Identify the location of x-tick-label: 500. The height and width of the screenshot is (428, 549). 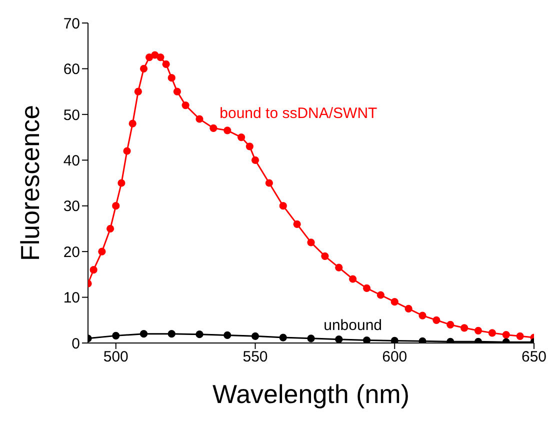
(115, 357).